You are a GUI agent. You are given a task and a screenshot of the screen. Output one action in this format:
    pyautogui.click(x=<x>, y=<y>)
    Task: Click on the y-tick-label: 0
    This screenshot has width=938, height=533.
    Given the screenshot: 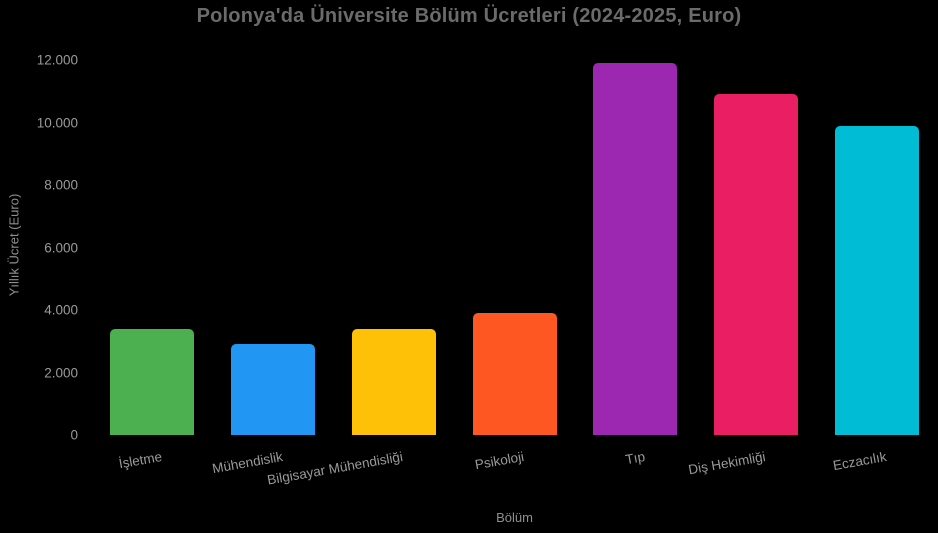 What is the action you would take?
    pyautogui.click(x=74, y=435)
    